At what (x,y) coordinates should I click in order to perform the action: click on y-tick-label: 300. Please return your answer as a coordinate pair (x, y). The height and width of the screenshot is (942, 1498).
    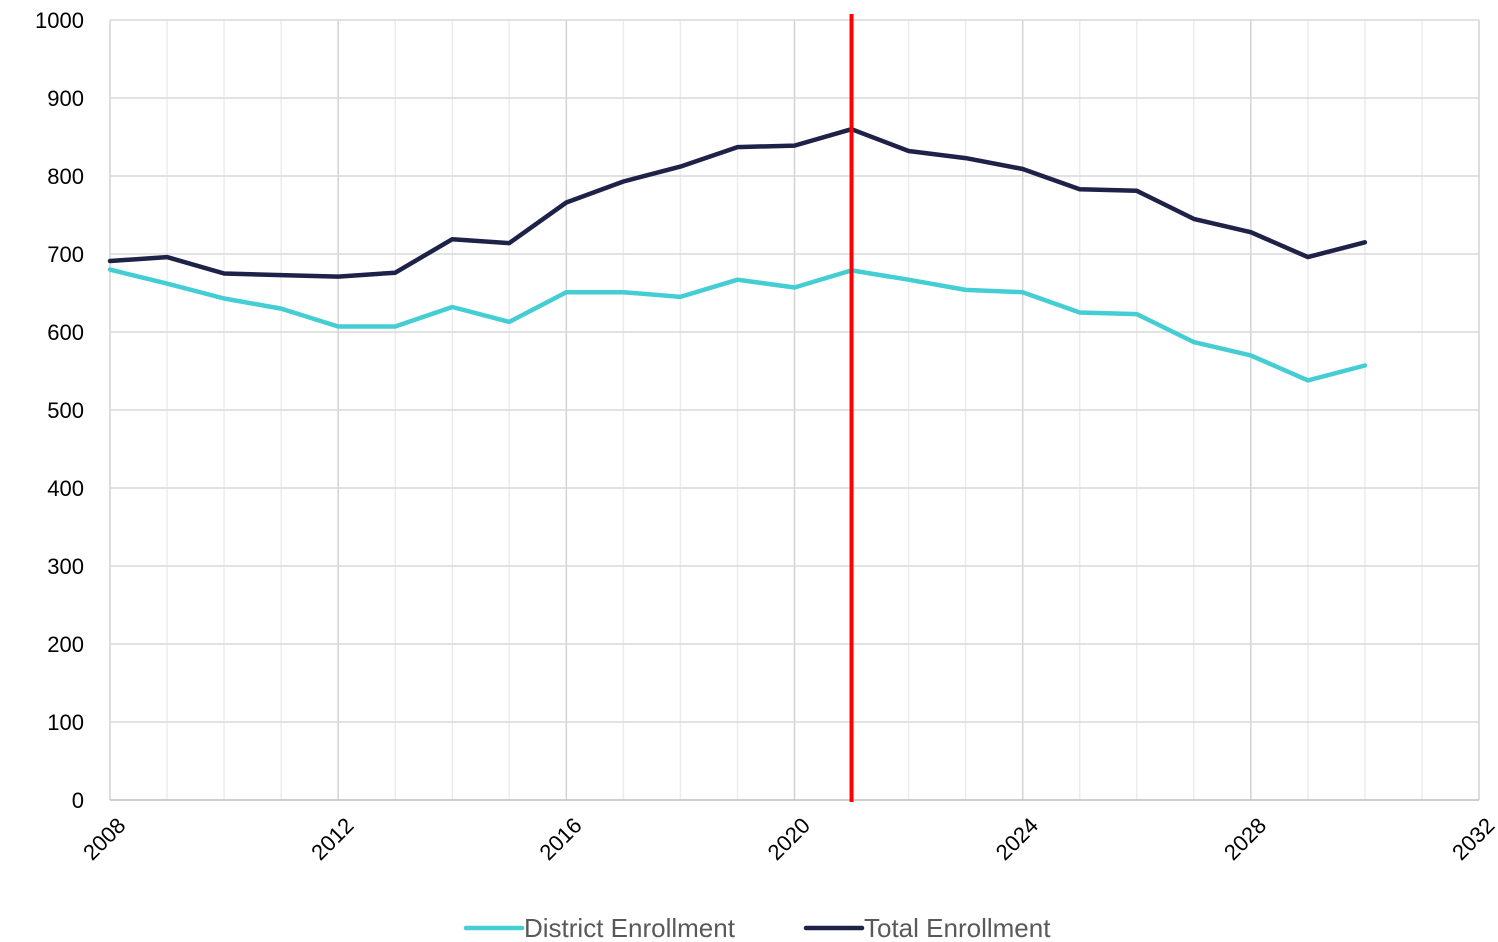
    Looking at the image, I should click on (65, 566).